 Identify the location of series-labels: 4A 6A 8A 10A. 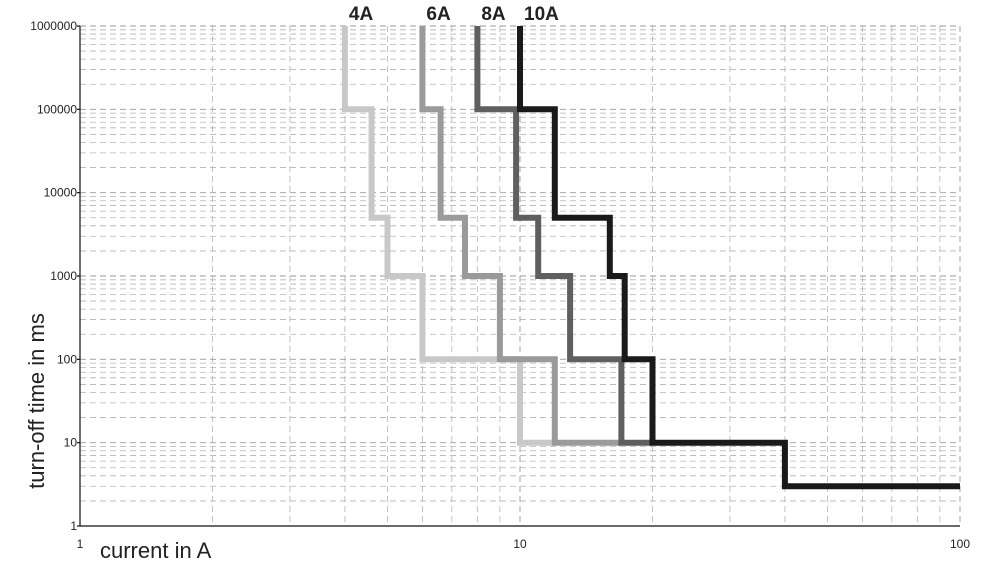
(454, 14).